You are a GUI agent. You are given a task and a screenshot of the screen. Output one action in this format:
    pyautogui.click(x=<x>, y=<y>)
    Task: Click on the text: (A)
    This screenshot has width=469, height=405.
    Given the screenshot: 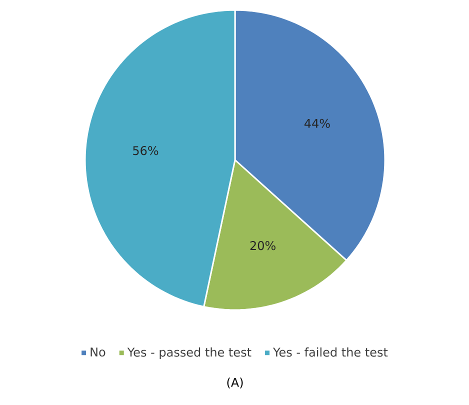 What is the action you would take?
    pyautogui.click(x=235, y=383)
    